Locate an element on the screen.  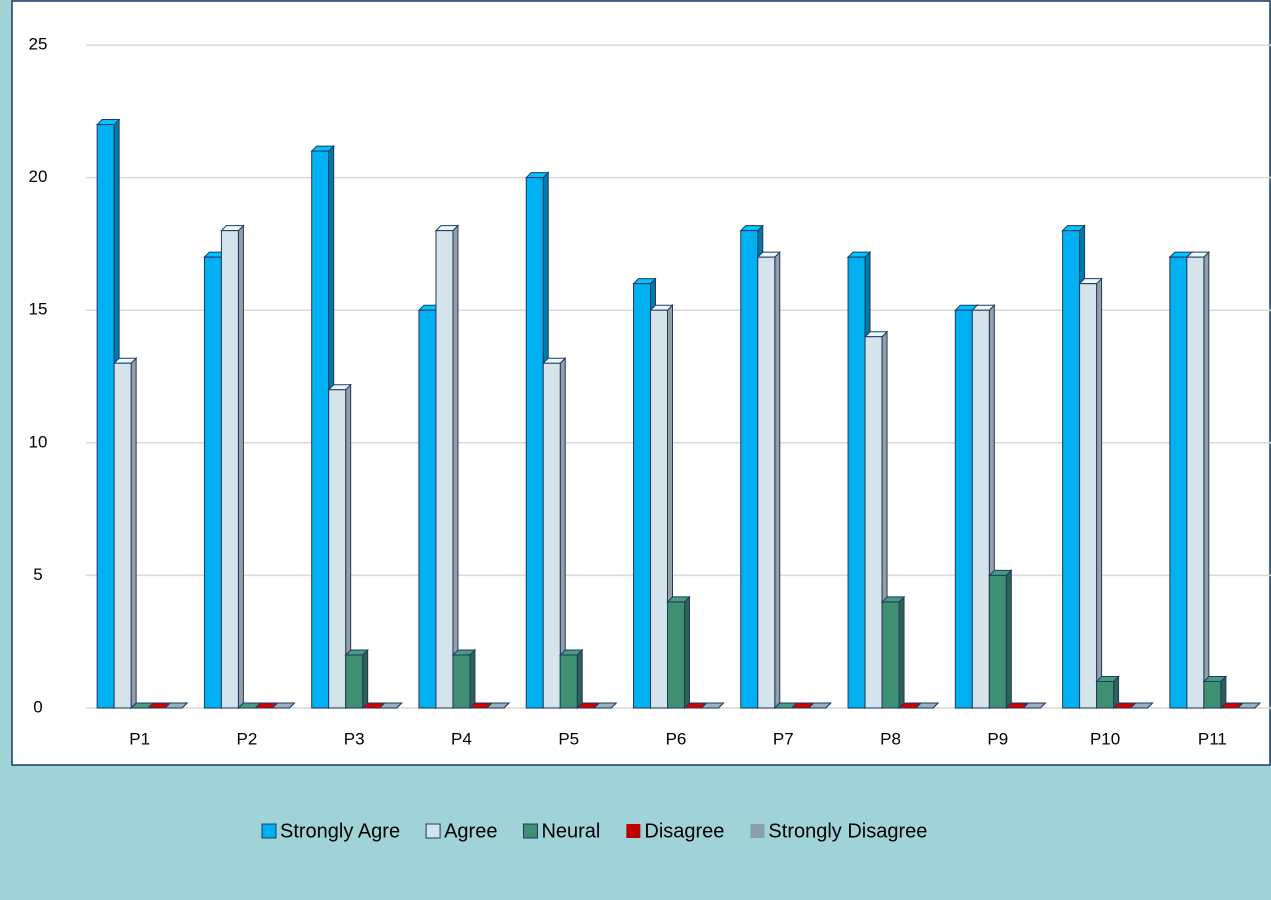
y-tick-label: 10 is located at coordinates (38, 441).